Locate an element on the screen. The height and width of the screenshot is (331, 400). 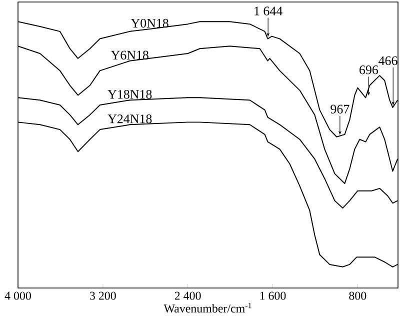
x-tick-label: 3 200 is located at coordinates (103, 296).